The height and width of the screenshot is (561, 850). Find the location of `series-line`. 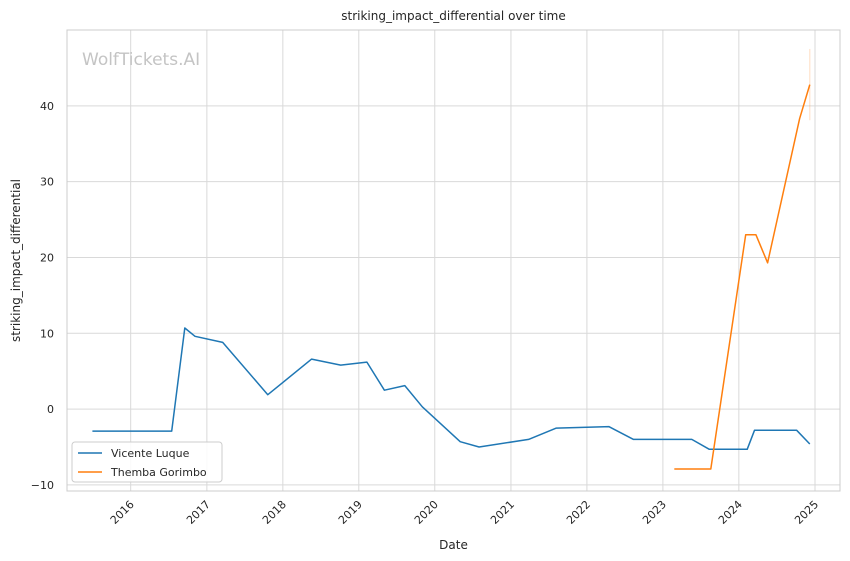

series-line is located at coordinates (742, 277).